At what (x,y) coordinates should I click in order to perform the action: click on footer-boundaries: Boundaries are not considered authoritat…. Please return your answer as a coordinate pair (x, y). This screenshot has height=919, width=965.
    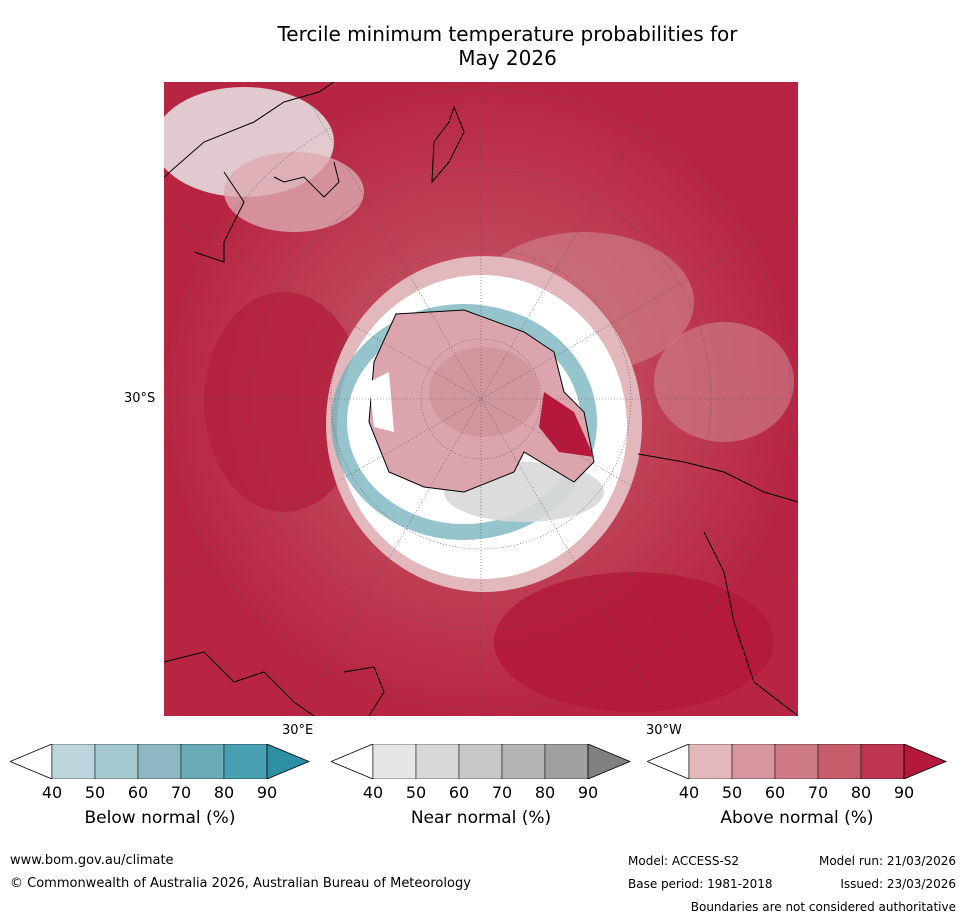
    Looking at the image, I should click on (823, 907).